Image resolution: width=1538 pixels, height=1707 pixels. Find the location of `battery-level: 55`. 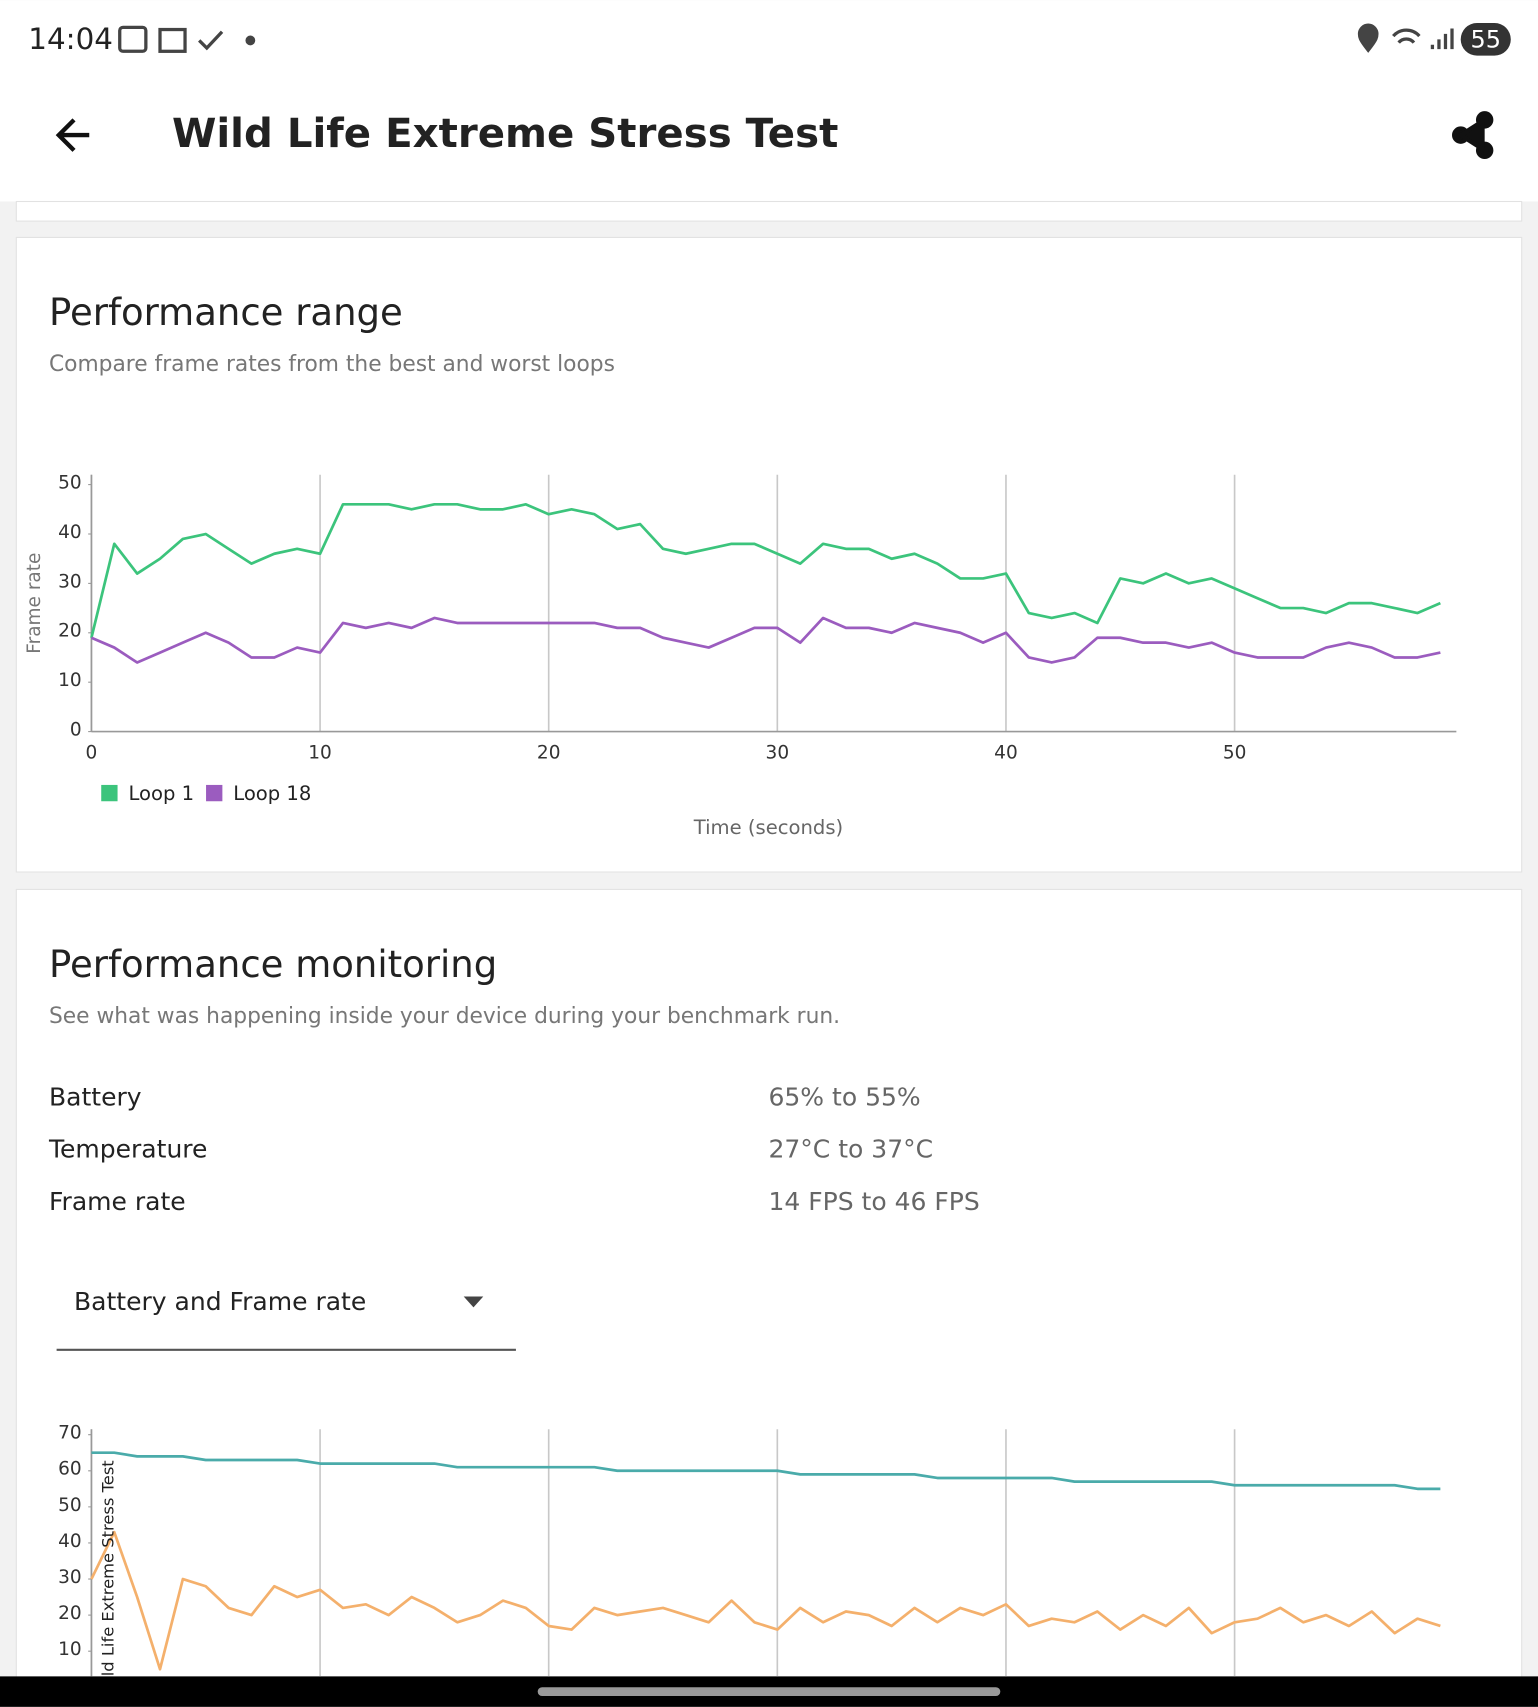

battery-level: 55 is located at coordinates (1486, 39).